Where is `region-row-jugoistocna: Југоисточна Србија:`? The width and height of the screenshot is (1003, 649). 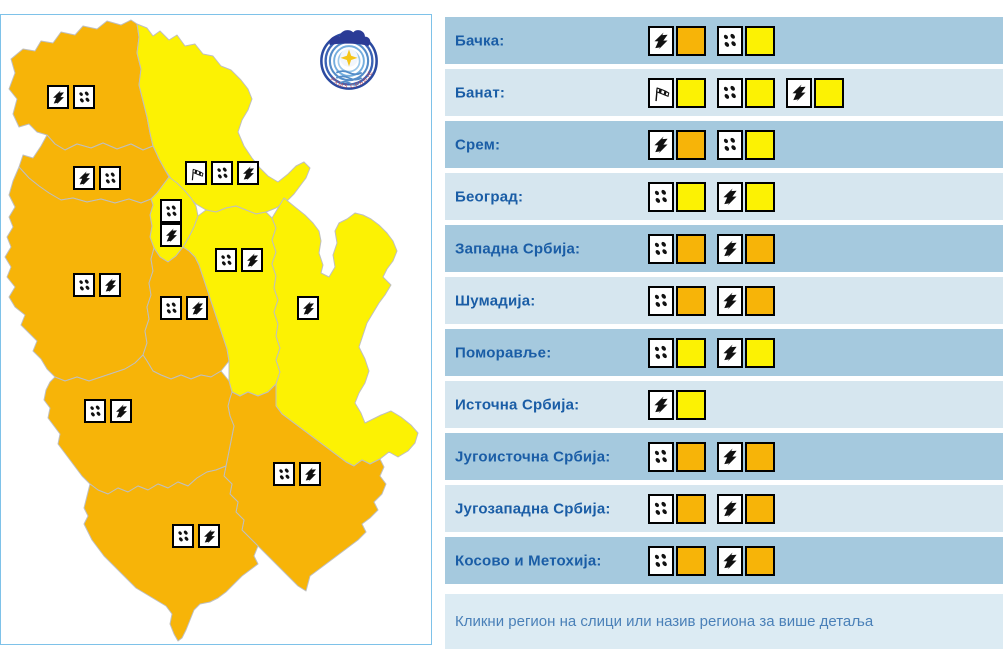
region-row-jugoistocna: Југоисточна Србија: is located at coordinates (724, 456).